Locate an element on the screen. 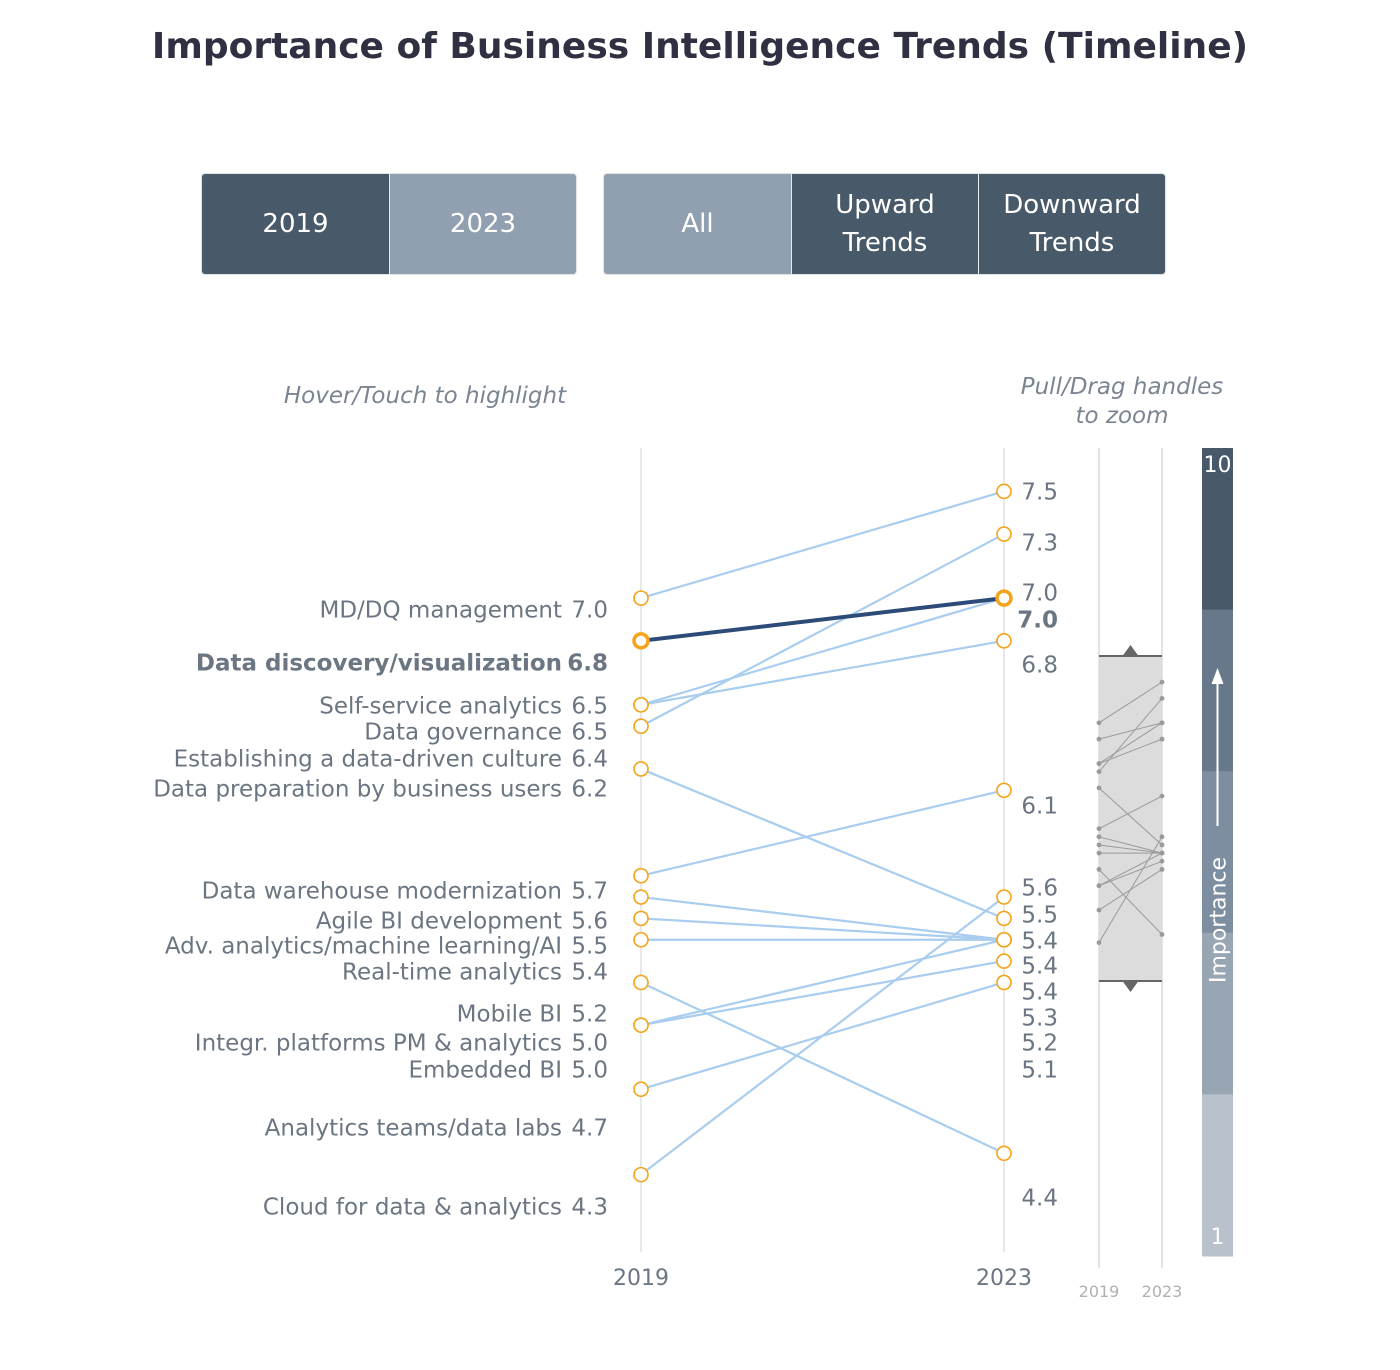 The width and height of the screenshot is (1400, 1370). data-point-data-discovery-visualization-2019 is located at coordinates (641, 641).